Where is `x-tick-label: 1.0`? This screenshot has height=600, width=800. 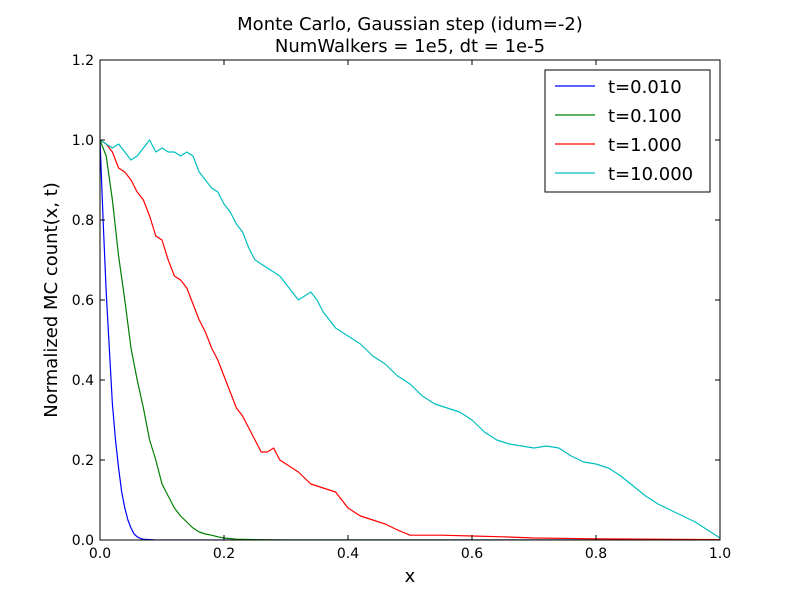
x-tick-label: 1.0 is located at coordinates (720, 554).